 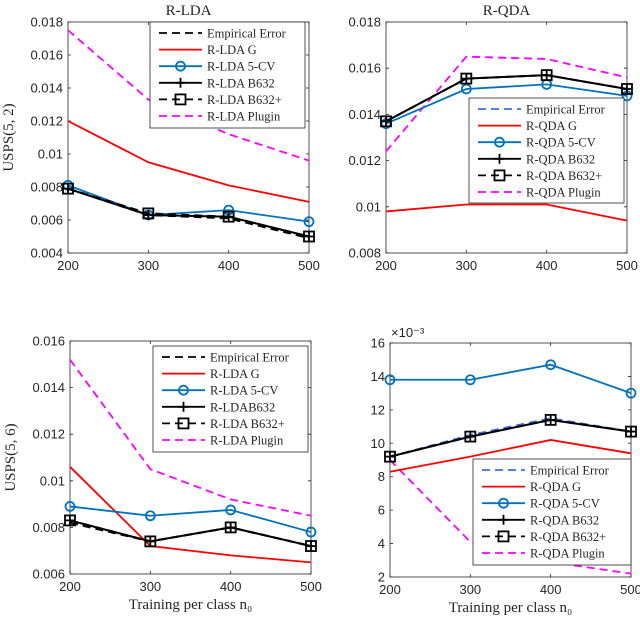 I want to click on legend-label: R-QDA B632+, so click(x=568, y=537).